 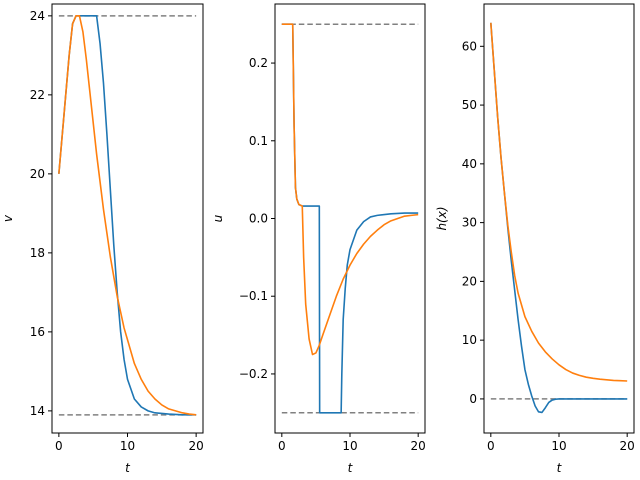 I want to click on y-tick-label: 40, so click(x=469, y=164).